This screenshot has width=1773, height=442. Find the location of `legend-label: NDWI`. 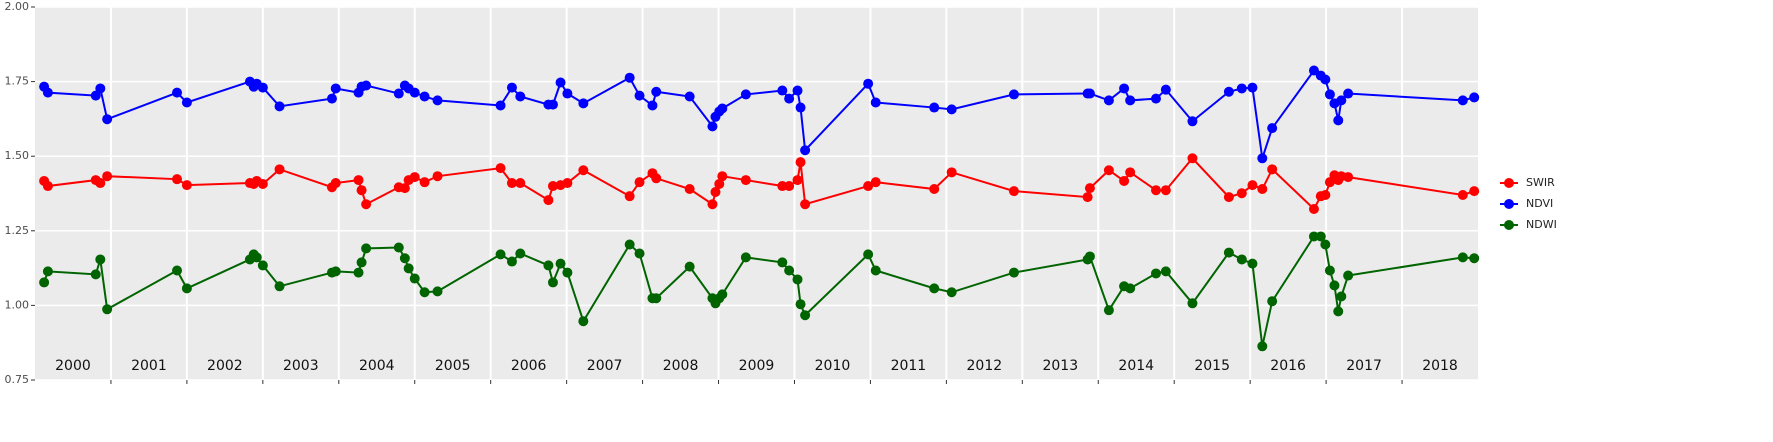

legend-label: NDWI is located at coordinates (1541, 224).